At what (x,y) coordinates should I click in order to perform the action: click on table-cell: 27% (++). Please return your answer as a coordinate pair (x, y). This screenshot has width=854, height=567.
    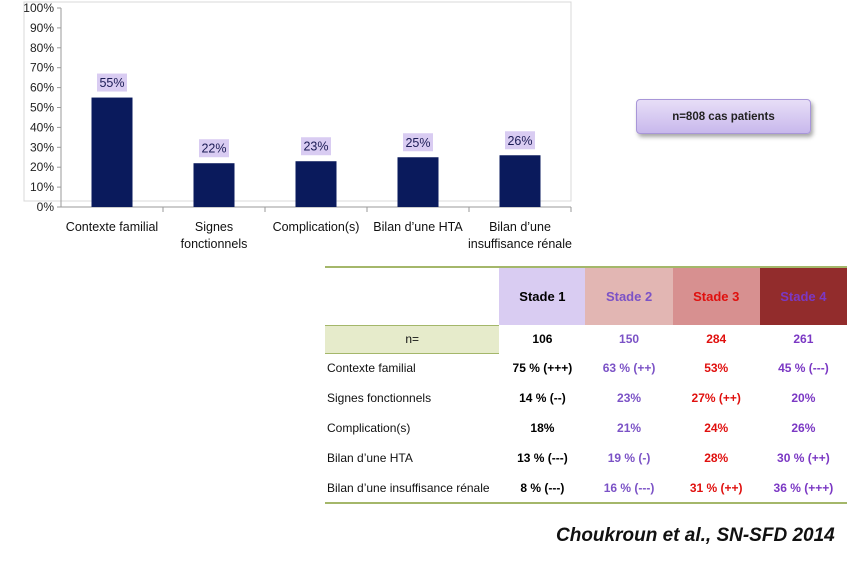
    Looking at the image, I should click on (716, 398).